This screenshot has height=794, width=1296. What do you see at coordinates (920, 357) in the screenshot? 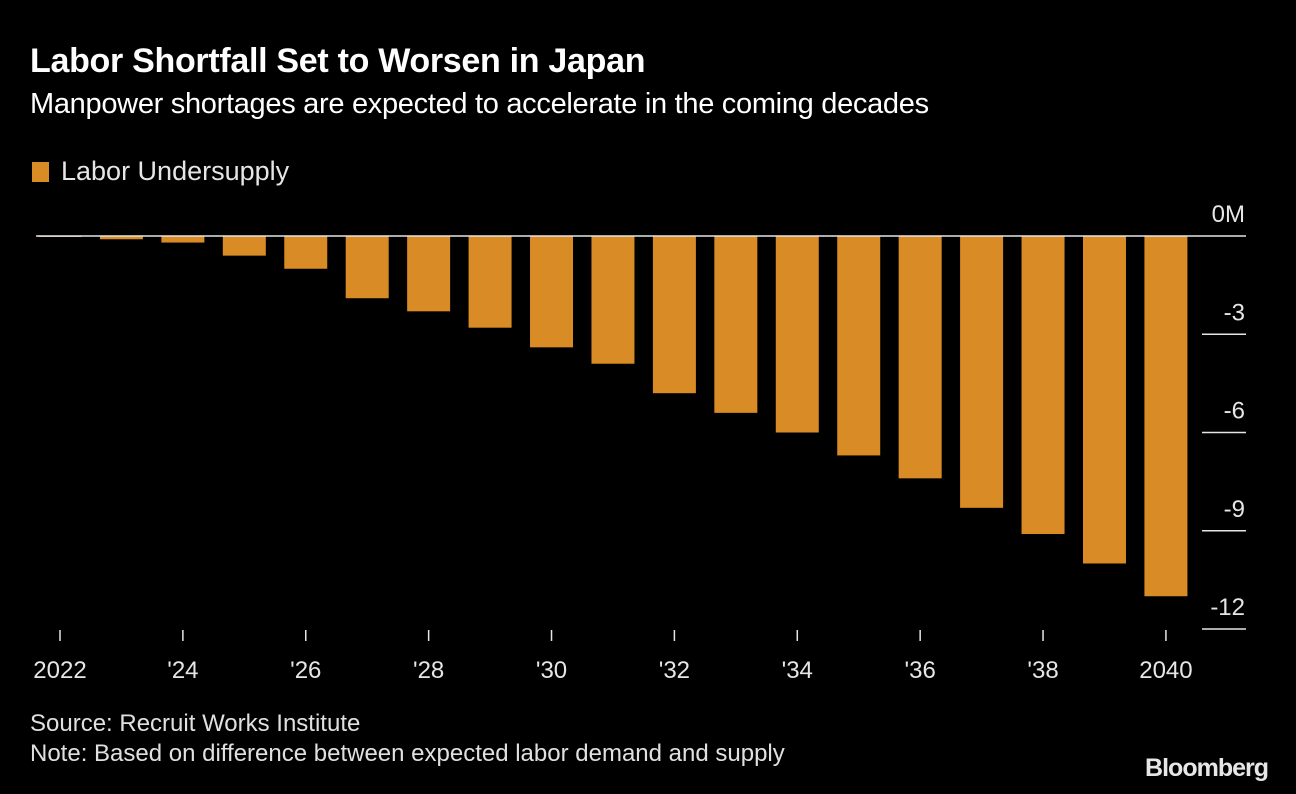
I see `bar-2036` at bounding box center [920, 357].